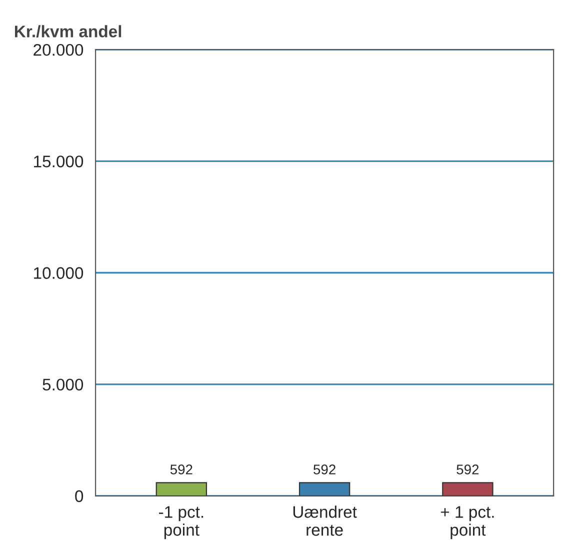 This screenshot has width=562, height=551. What do you see at coordinates (181, 523) in the screenshot?
I see `x-tick-label: -1 pct. point` at bounding box center [181, 523].